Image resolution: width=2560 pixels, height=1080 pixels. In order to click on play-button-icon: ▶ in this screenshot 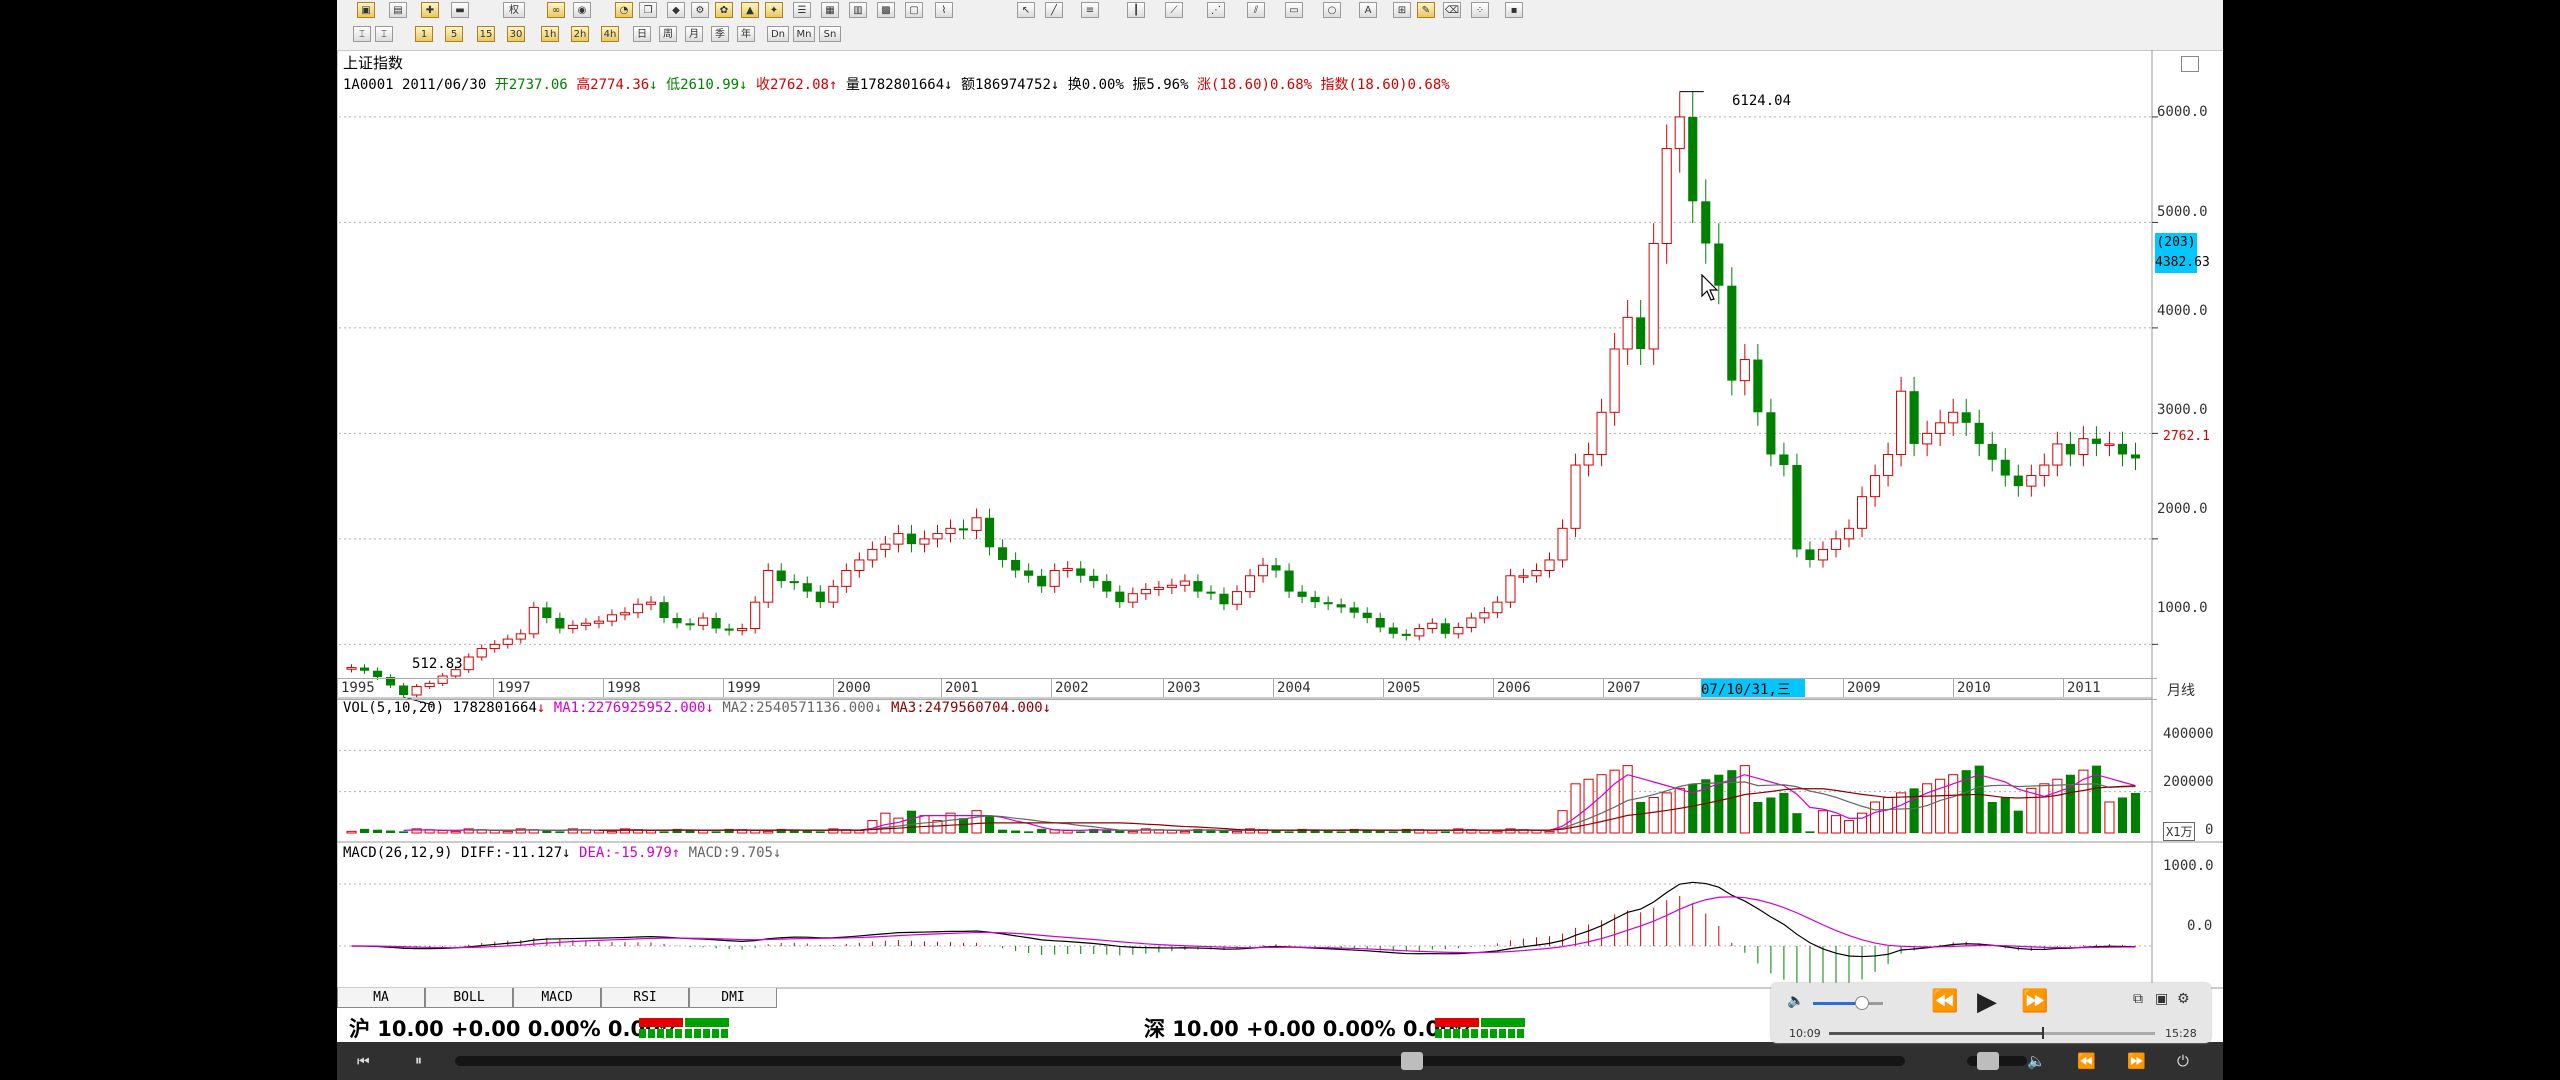, I will do `click(1987, 1002)`.